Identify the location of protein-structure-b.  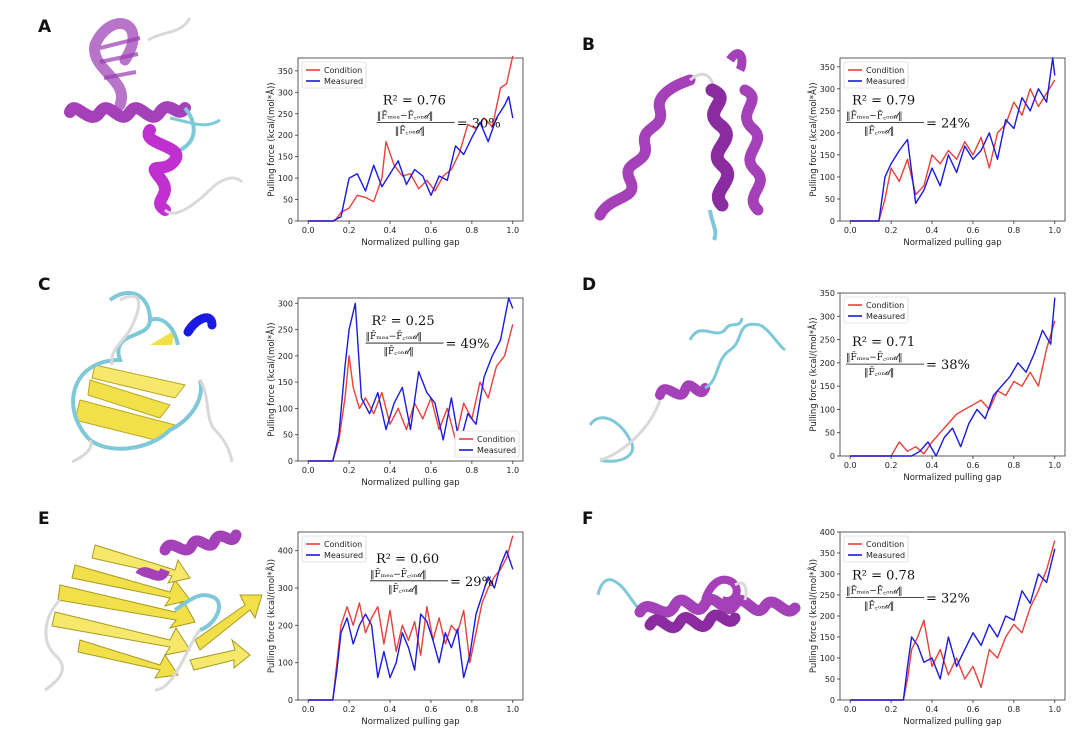
(680, 145).